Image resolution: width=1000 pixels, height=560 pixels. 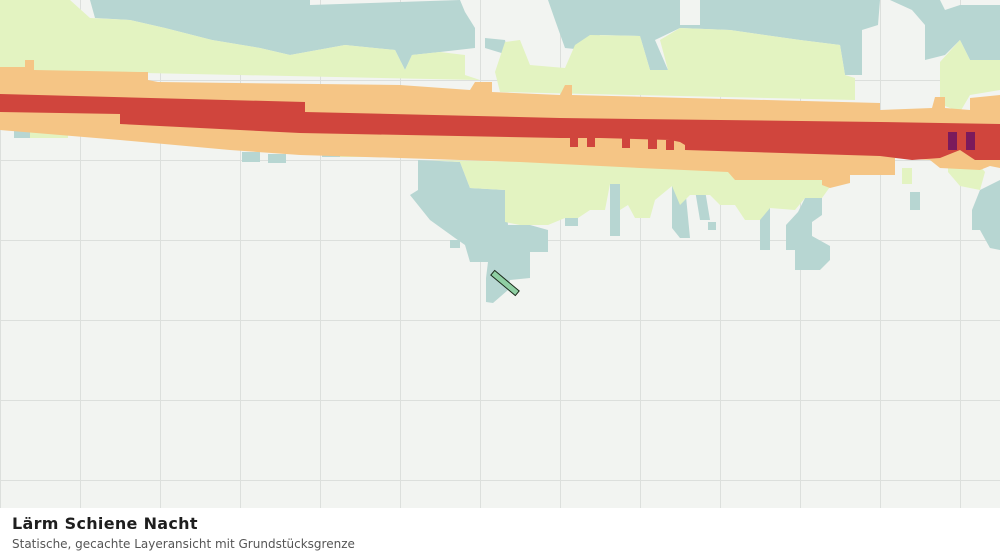 I want to click on parcel-boundary, so click(x=505, y=283).